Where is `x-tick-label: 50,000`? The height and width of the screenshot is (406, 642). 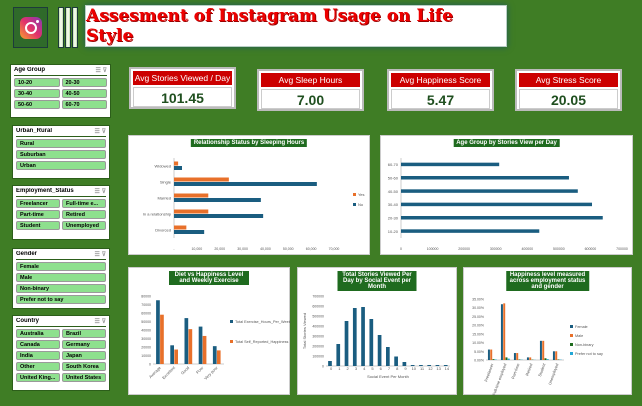 x-tick-label: 50,000 is located at coordinates (288, 249).